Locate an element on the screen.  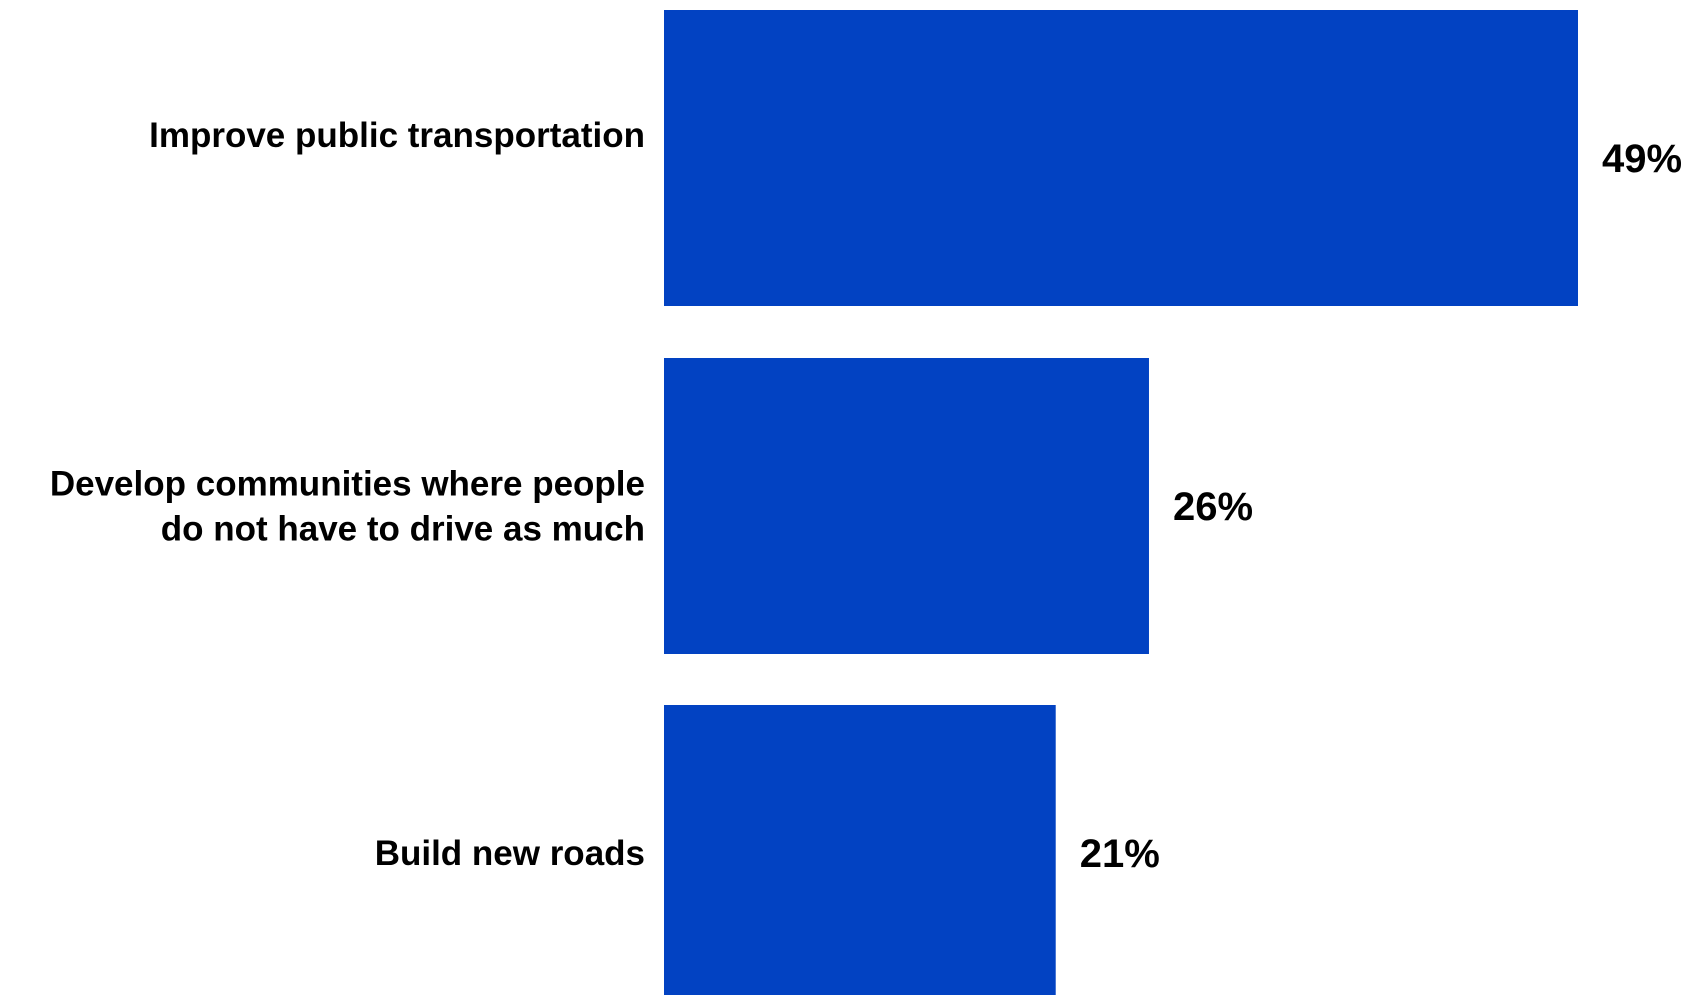
category-label-1: Improve public transportation is located at coordinates (397, 135).